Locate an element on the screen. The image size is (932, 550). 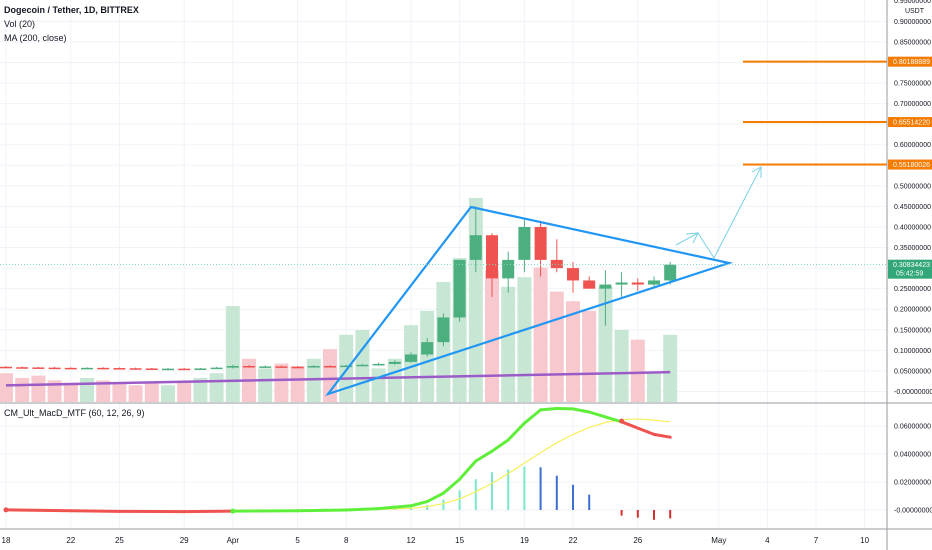
time-tick-label: 22 is located at coordinates (70, 540).